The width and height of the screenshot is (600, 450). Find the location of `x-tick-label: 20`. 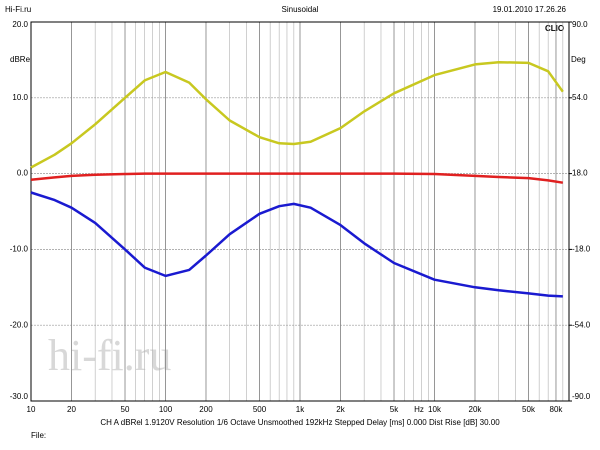

x-tick-label: 20 is located at coordinates (71, 409).